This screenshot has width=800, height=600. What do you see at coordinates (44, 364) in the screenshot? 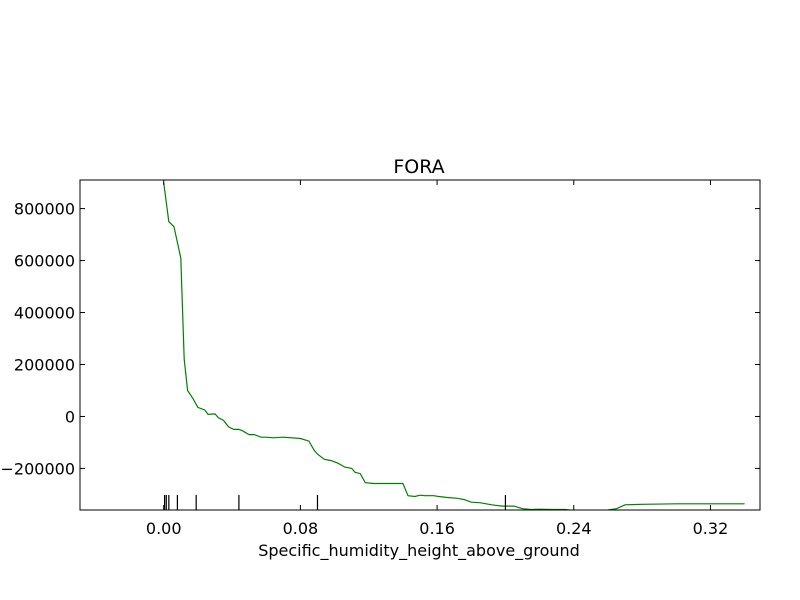
I see `y-tick-label-2: 200000` at bounding box center [44, 364].